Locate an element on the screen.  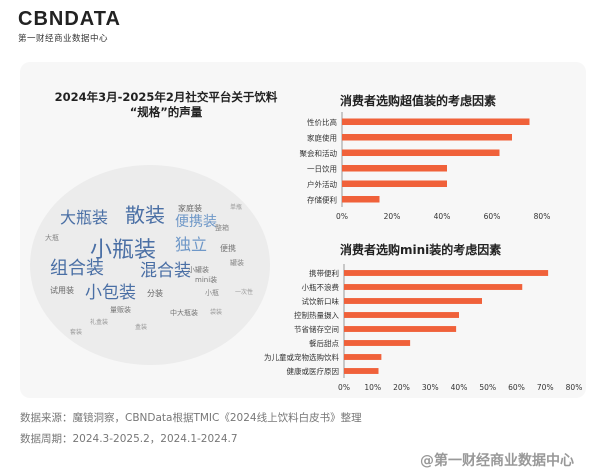
category-label: 家庭使用 is located at coordinates (322, 137).